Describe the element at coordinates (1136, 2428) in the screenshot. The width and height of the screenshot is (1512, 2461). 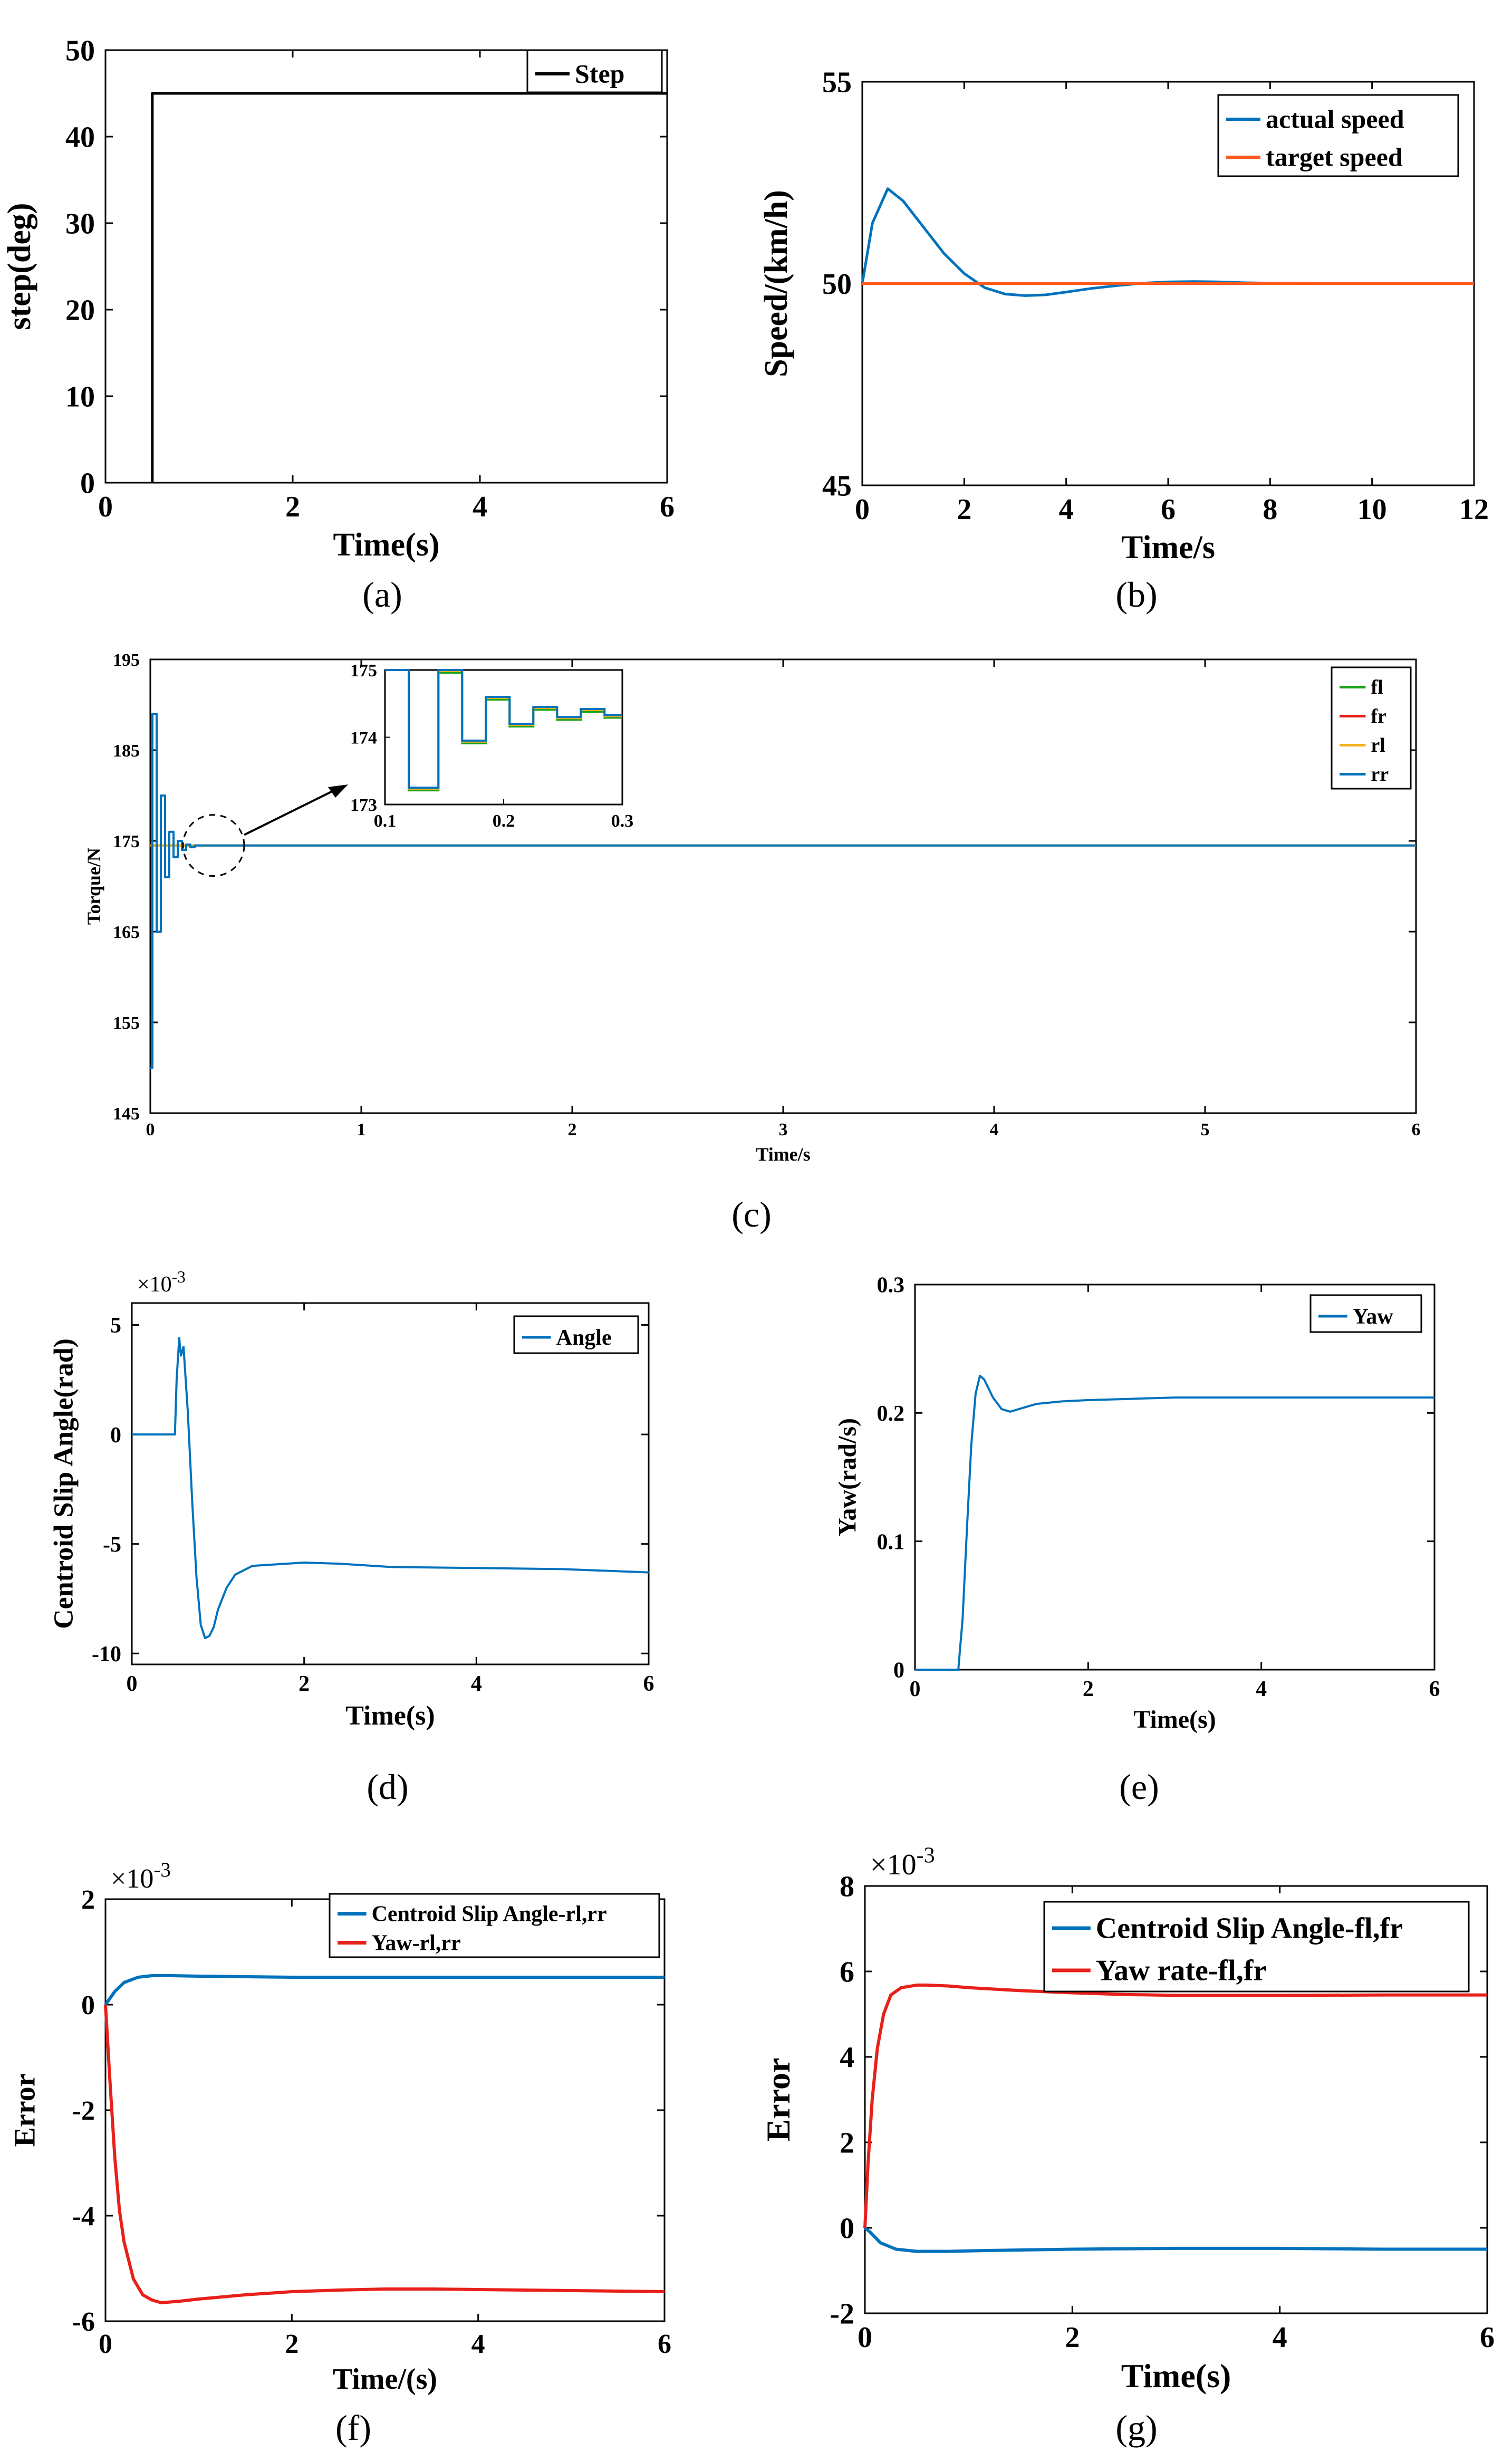
I see `caption: (g)` at that location.